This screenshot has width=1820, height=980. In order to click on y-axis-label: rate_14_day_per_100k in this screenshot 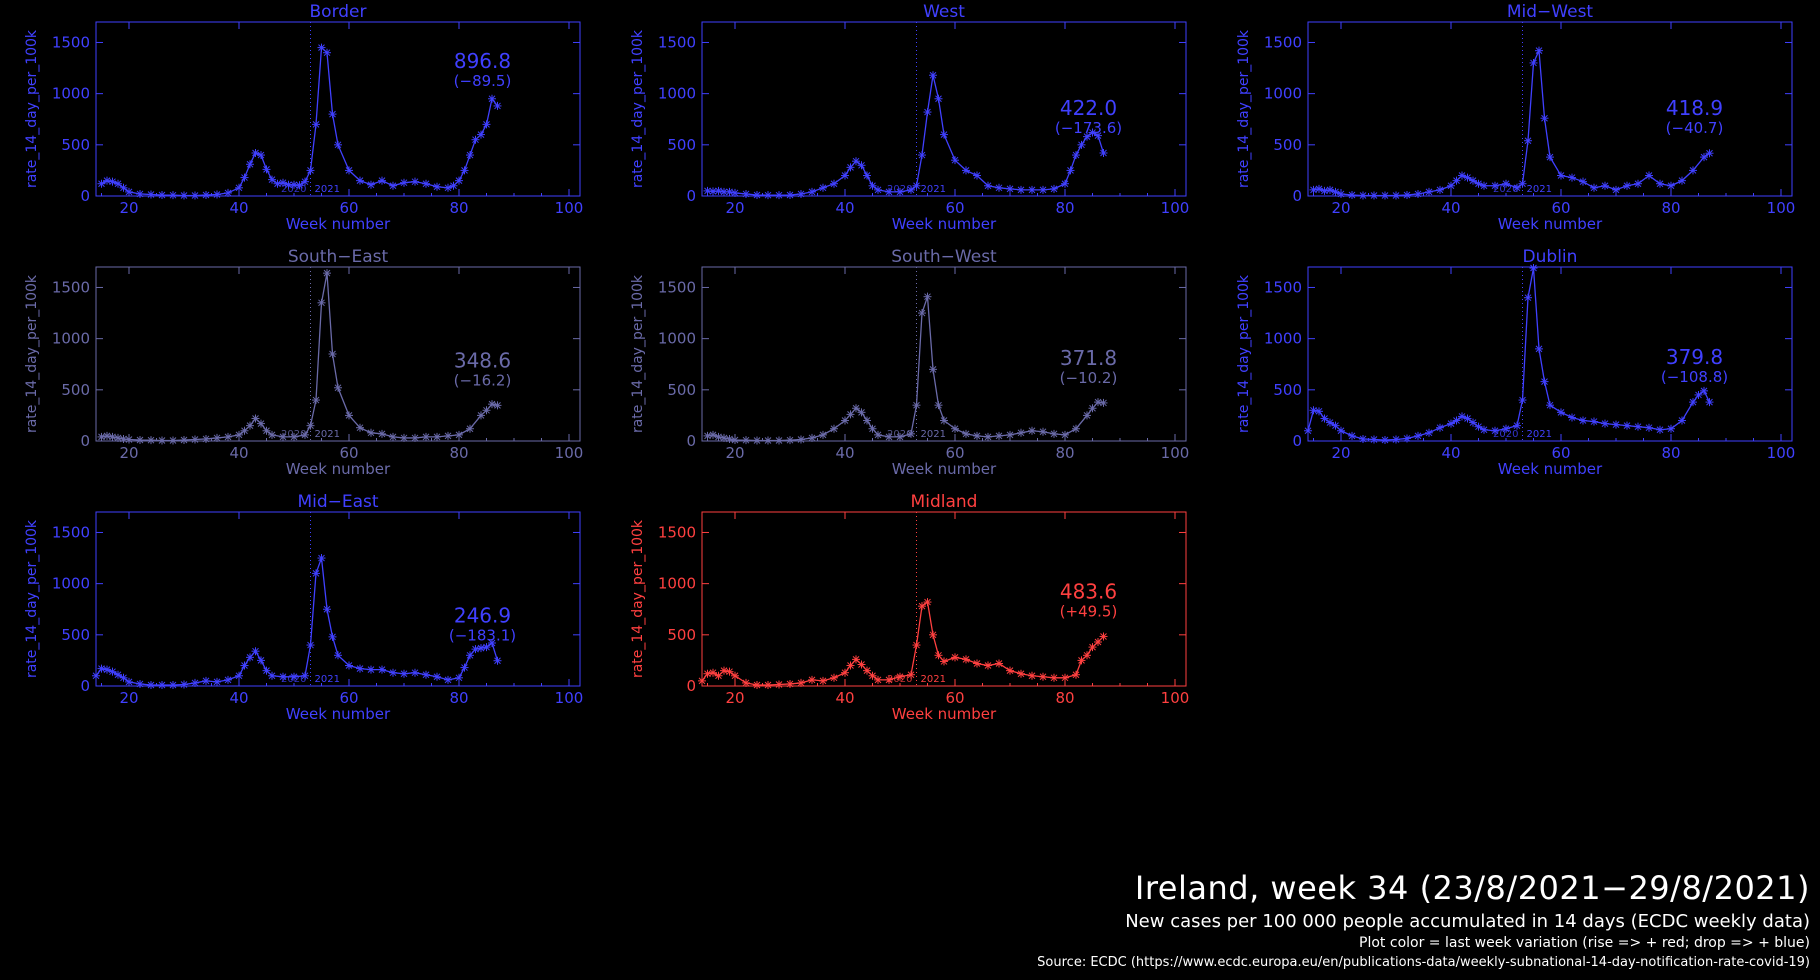, I will do `click(32, 108)`.